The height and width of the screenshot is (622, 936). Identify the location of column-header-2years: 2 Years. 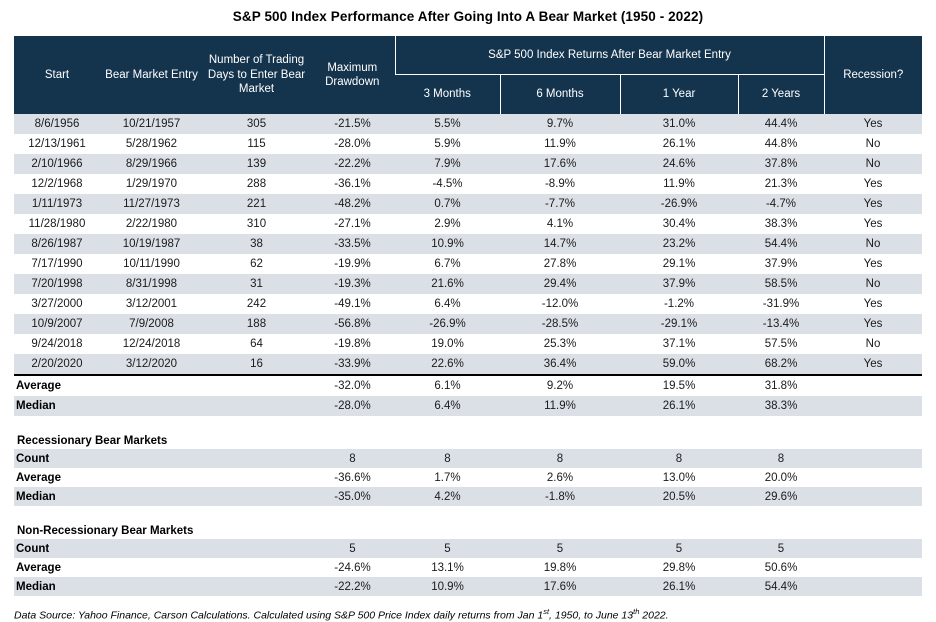
(780, 94).